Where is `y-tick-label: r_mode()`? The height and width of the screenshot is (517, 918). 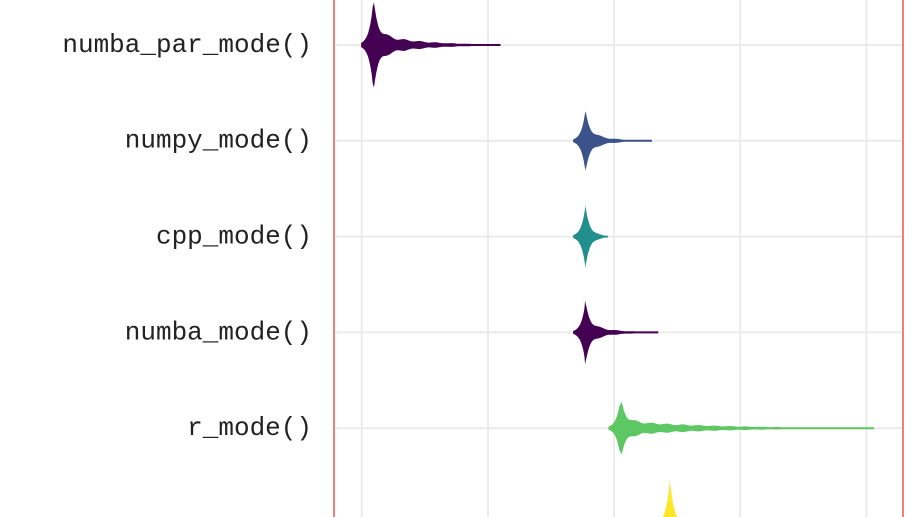 y-tick-label: r_mode() is located at coordinates (249, 428).